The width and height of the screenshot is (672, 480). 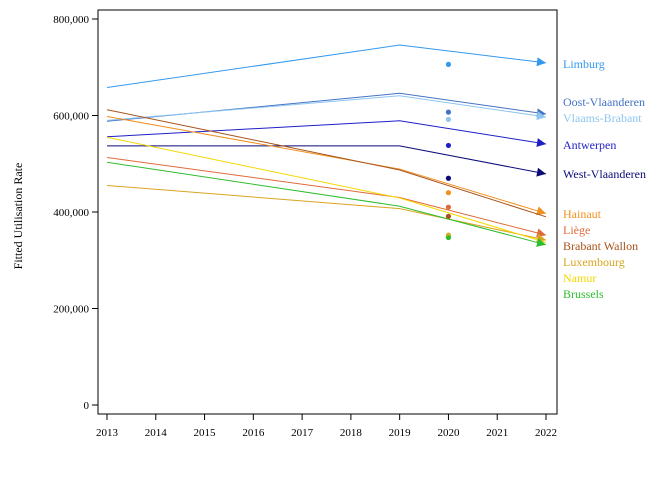 I want to click on series-label: Luxembourg, so click(x=594, y=262).